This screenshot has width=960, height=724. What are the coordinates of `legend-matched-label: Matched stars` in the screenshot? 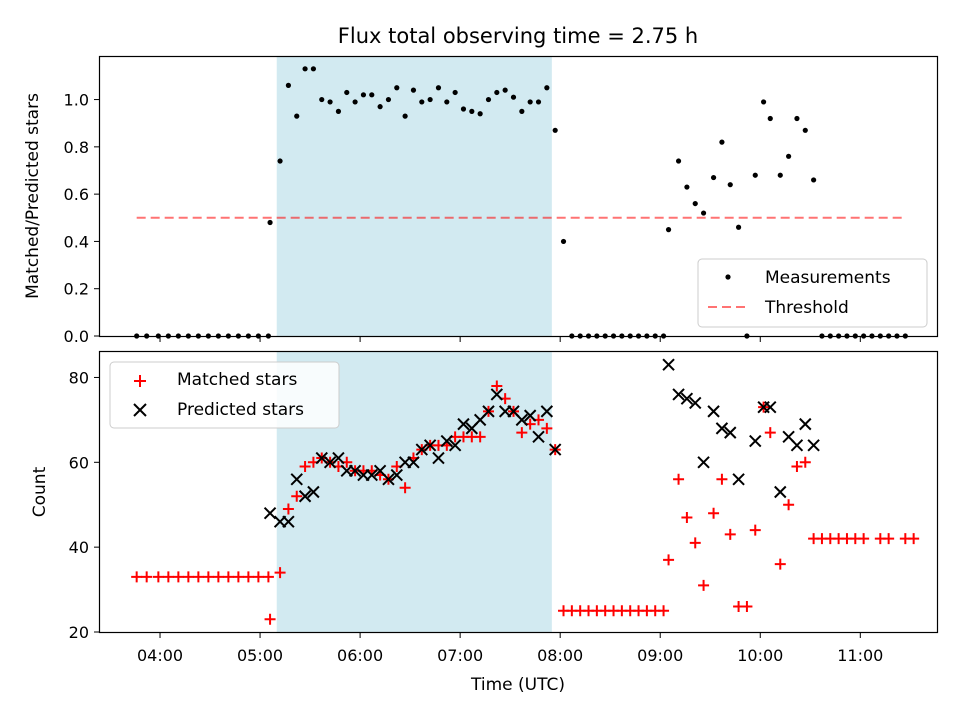 It's located at (237, 380).